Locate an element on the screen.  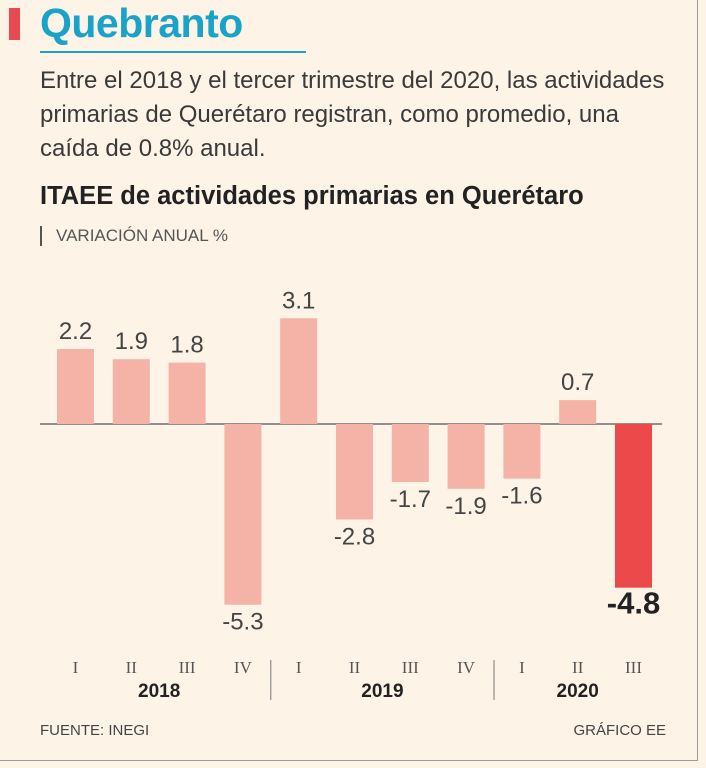
data-label-11: -4.8 is located at coordinates (633, 603).